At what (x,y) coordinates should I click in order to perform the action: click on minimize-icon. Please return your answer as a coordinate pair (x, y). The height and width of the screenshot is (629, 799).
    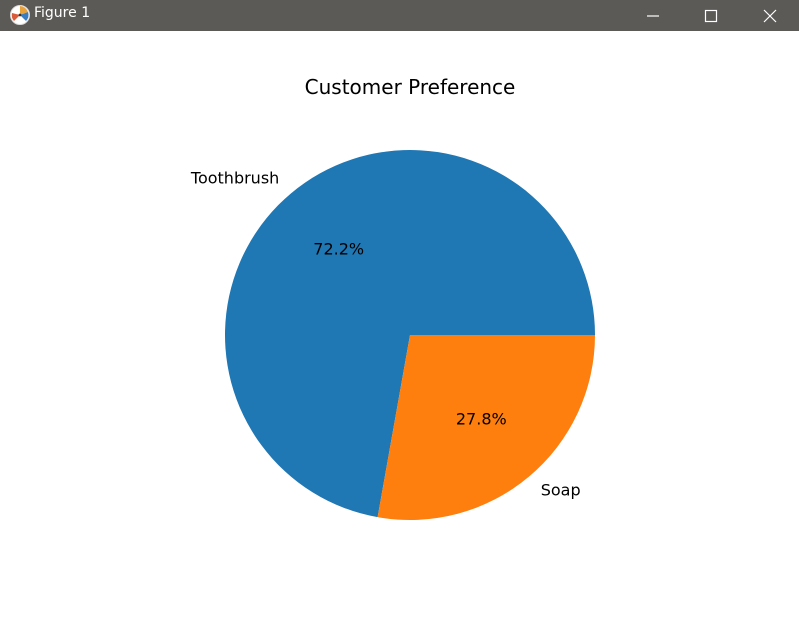
    Looking at the image, I should click on (653, 15).